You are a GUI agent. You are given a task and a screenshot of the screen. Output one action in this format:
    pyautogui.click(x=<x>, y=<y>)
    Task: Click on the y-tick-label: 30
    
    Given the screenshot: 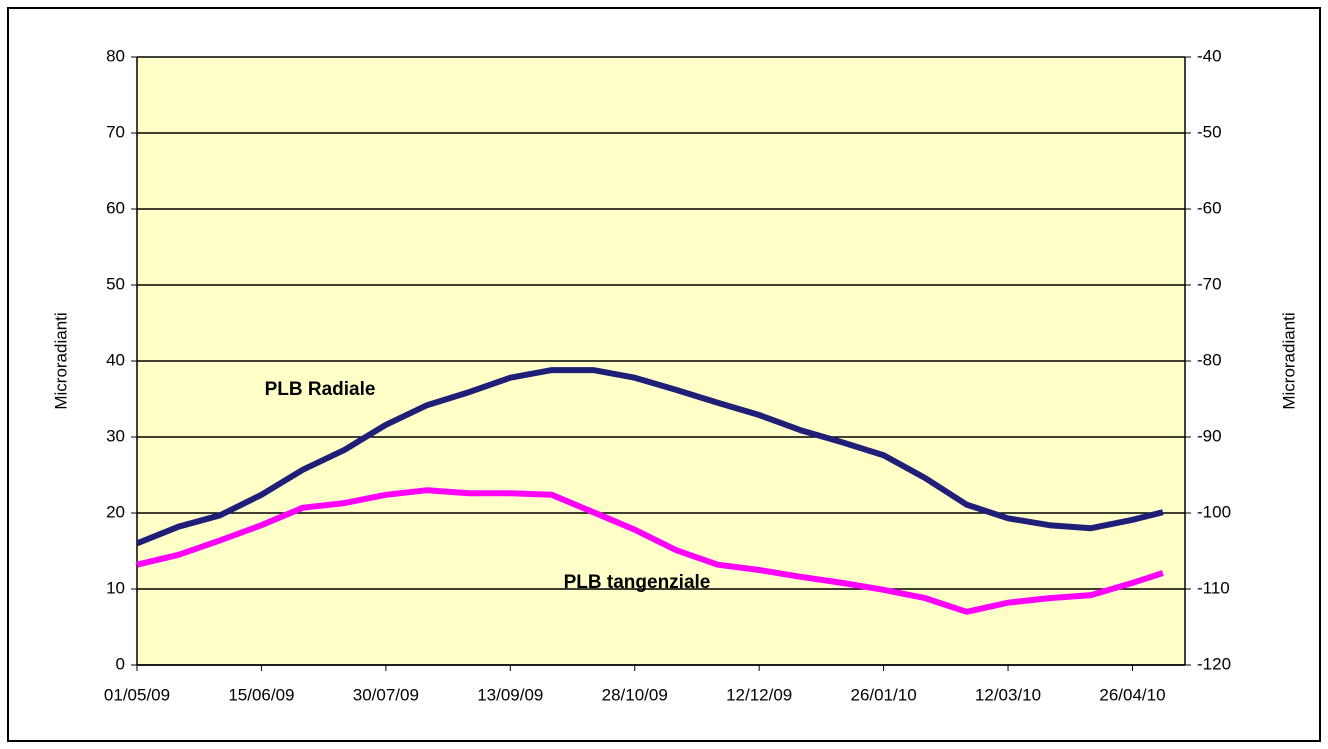 What is the action you would take?
    pyautogui.click(x=115, y=435)
    